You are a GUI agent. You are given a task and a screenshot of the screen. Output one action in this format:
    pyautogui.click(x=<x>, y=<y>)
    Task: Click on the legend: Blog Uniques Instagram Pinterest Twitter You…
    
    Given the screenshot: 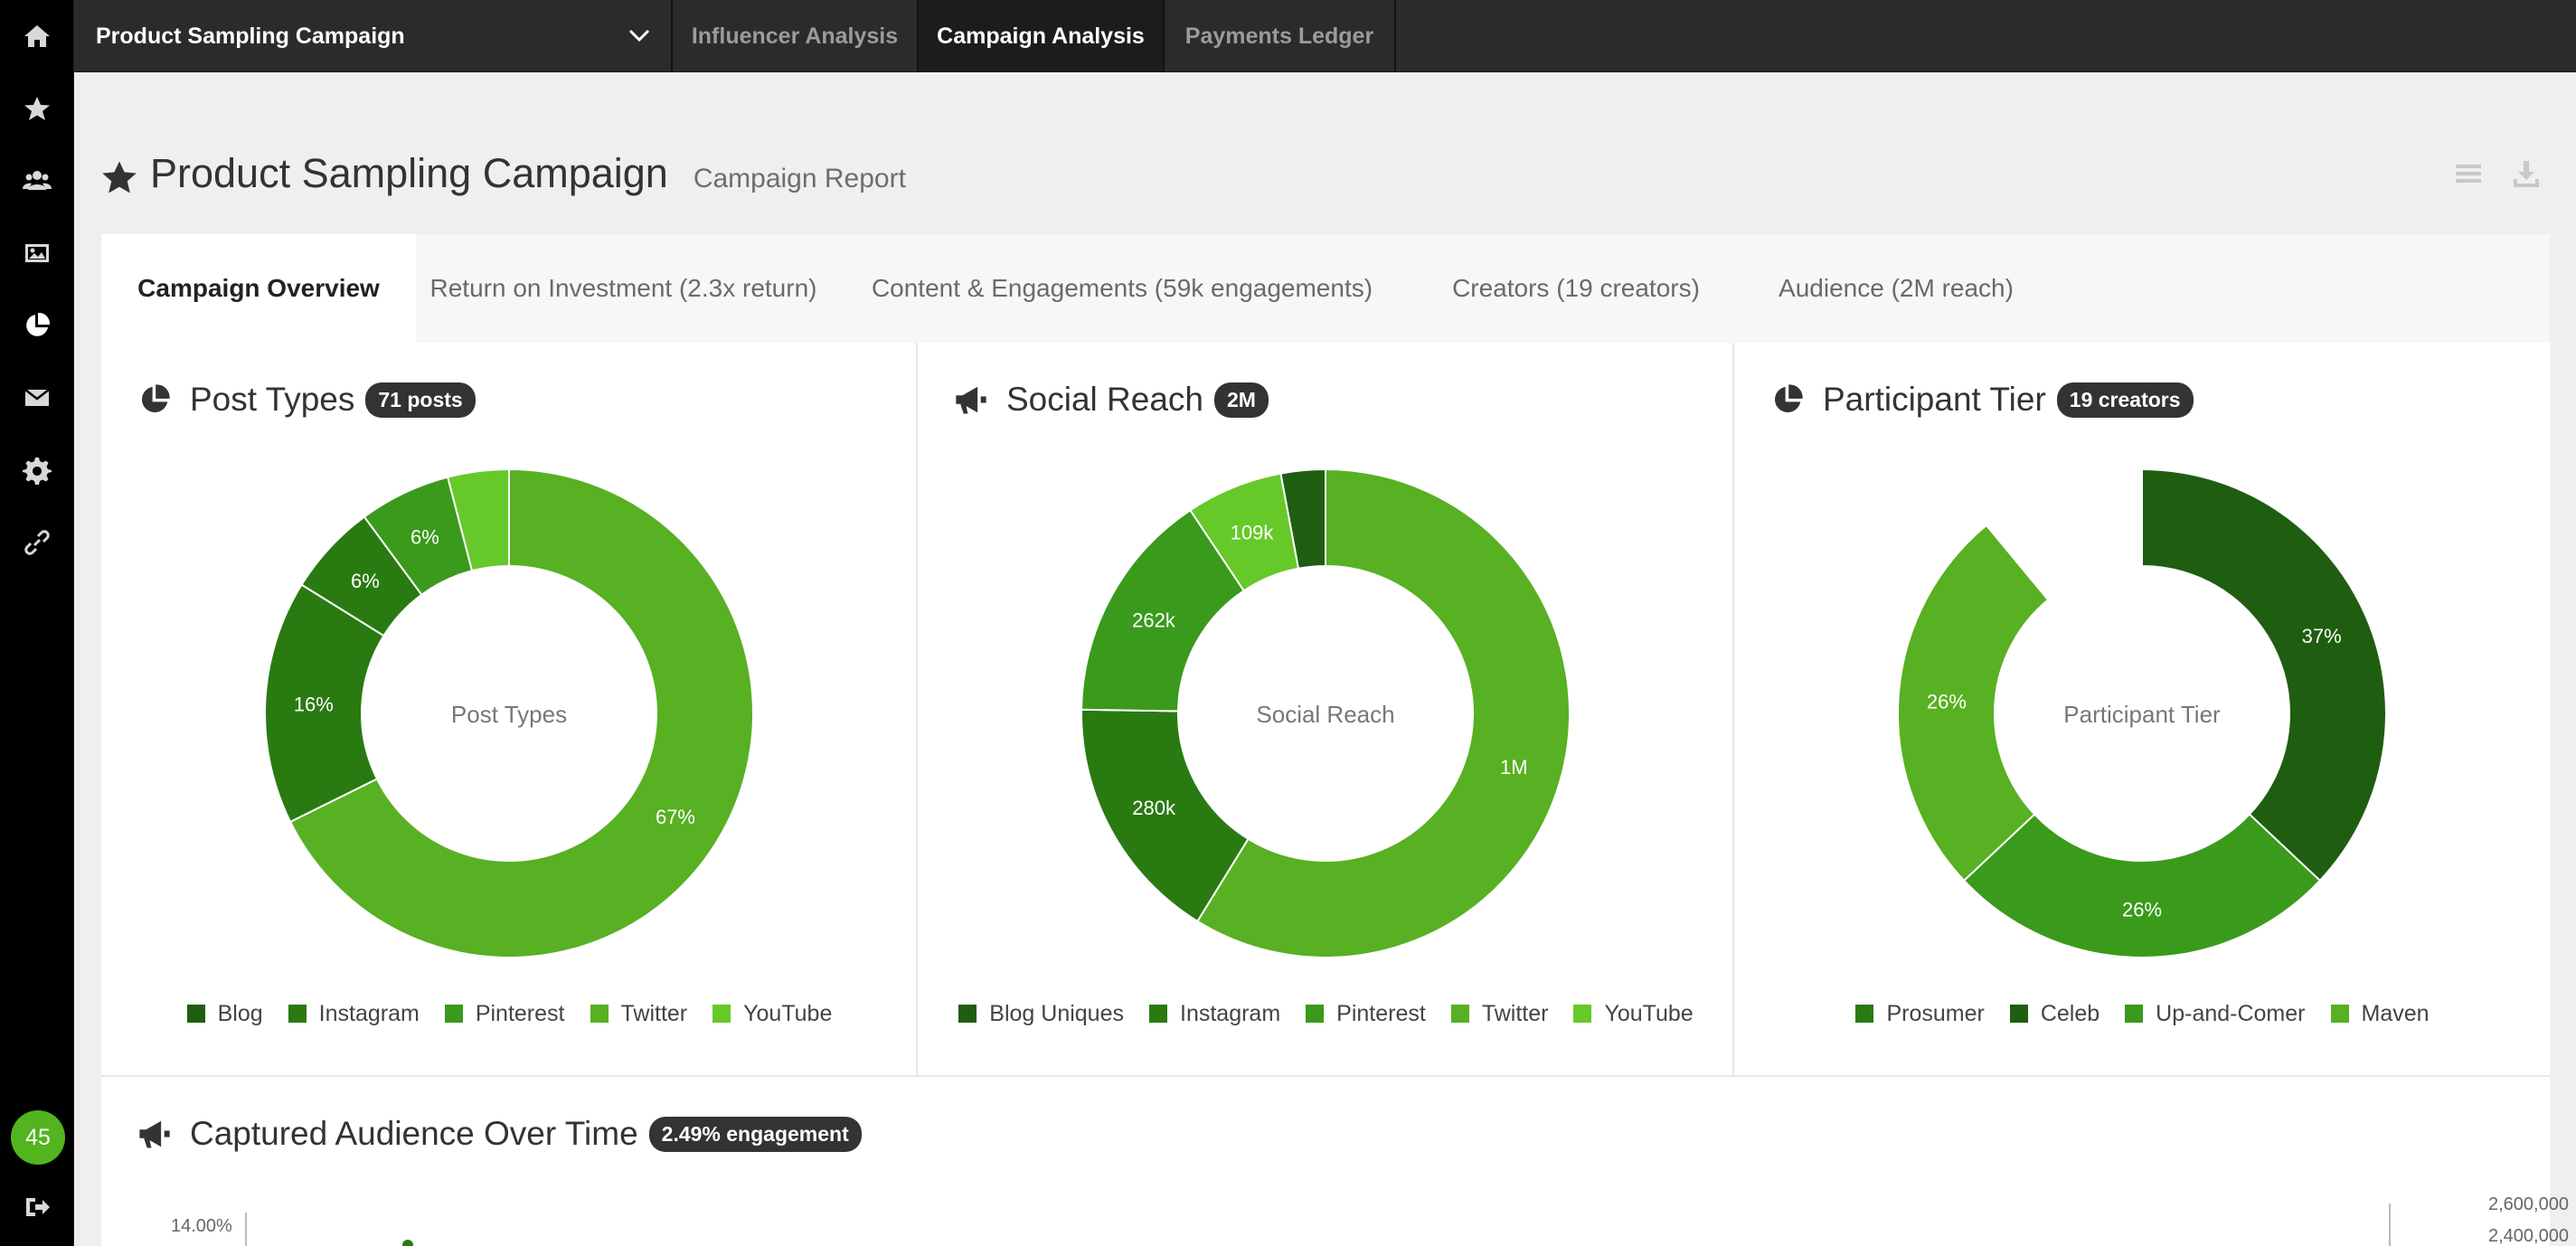 What is the action you would take?
    pyautogui.click(x=1326, y=1014)
    